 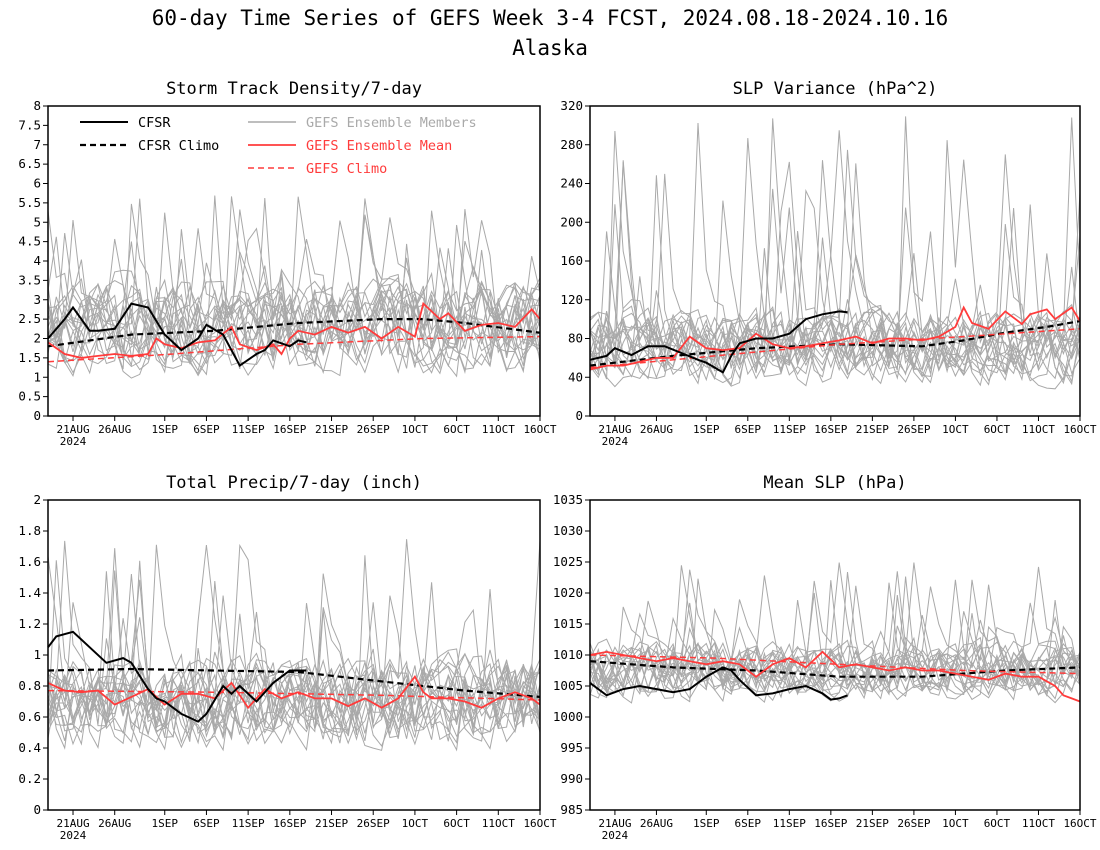 What do you see at coordinates (568, 592) in the screenshot?
I see `y-tick-label: 1020` at bounding box center [568, 592].